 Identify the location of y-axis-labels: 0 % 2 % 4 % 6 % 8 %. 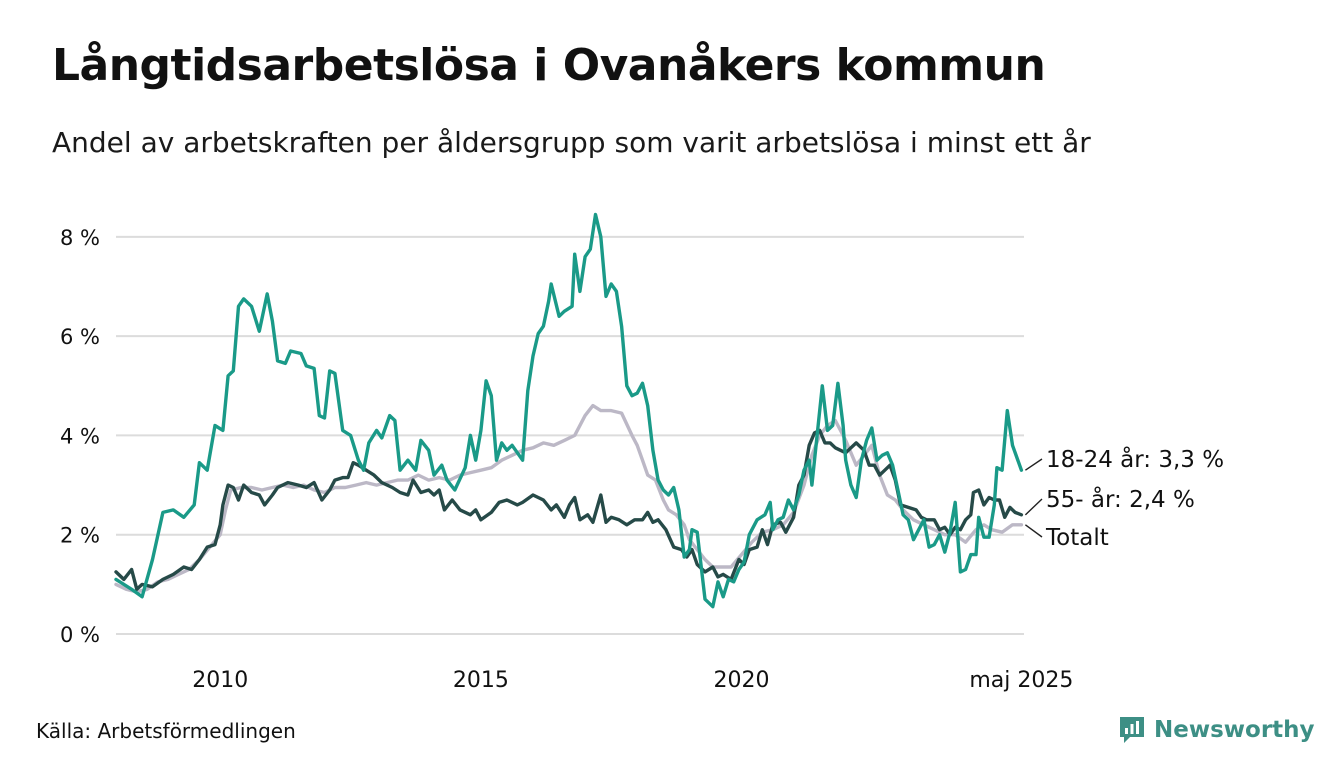
(80, 436).